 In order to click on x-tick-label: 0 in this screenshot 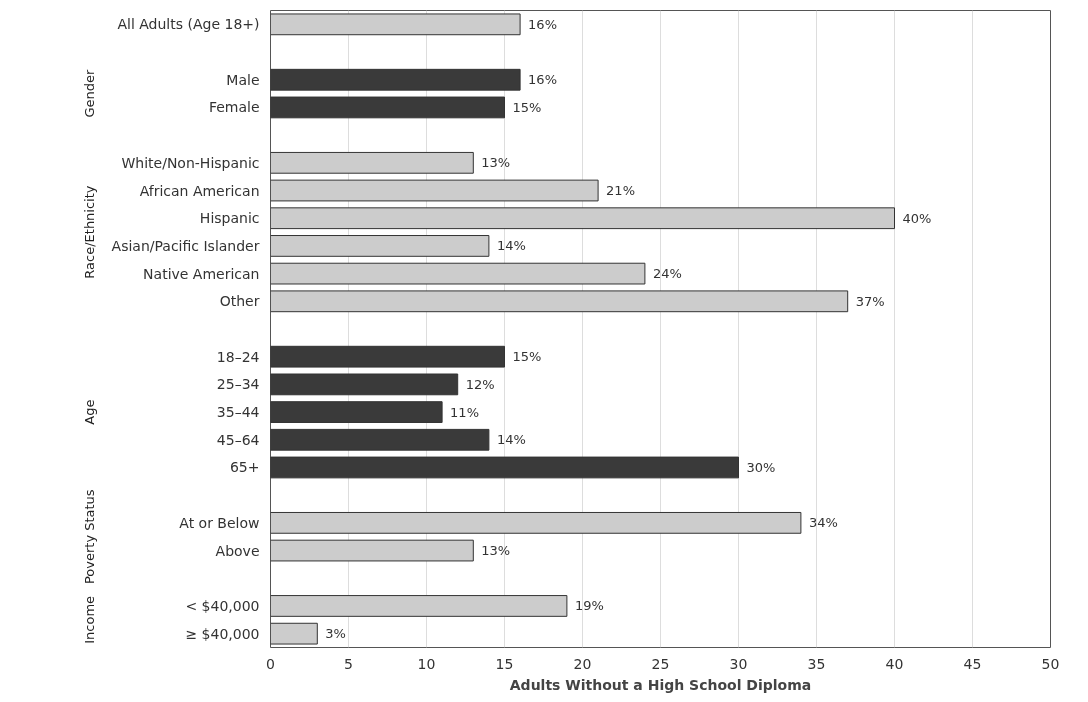, I will do `click(270, 663)`.